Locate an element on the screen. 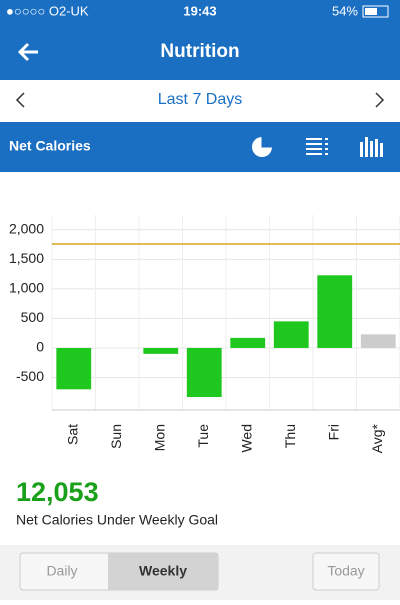 This screenshot has width=400, height=605. y-tick-label: 0 is located at coordinates (40, 347).